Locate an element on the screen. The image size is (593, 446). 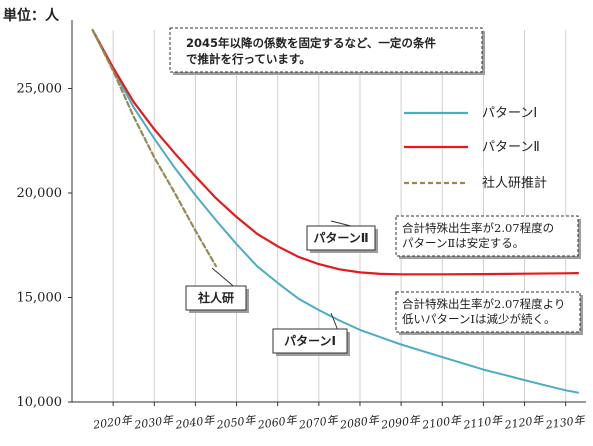
annotation-pattern2-note-line-1: パターンⅡは安定する。 is located at coordinates (463, 243).